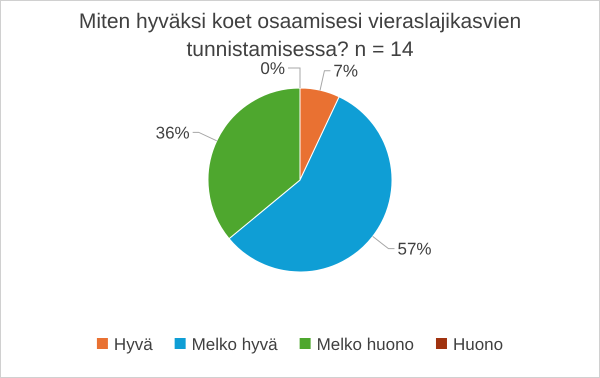  I want to click on legend-label: Hyvä, so click(134, 344).